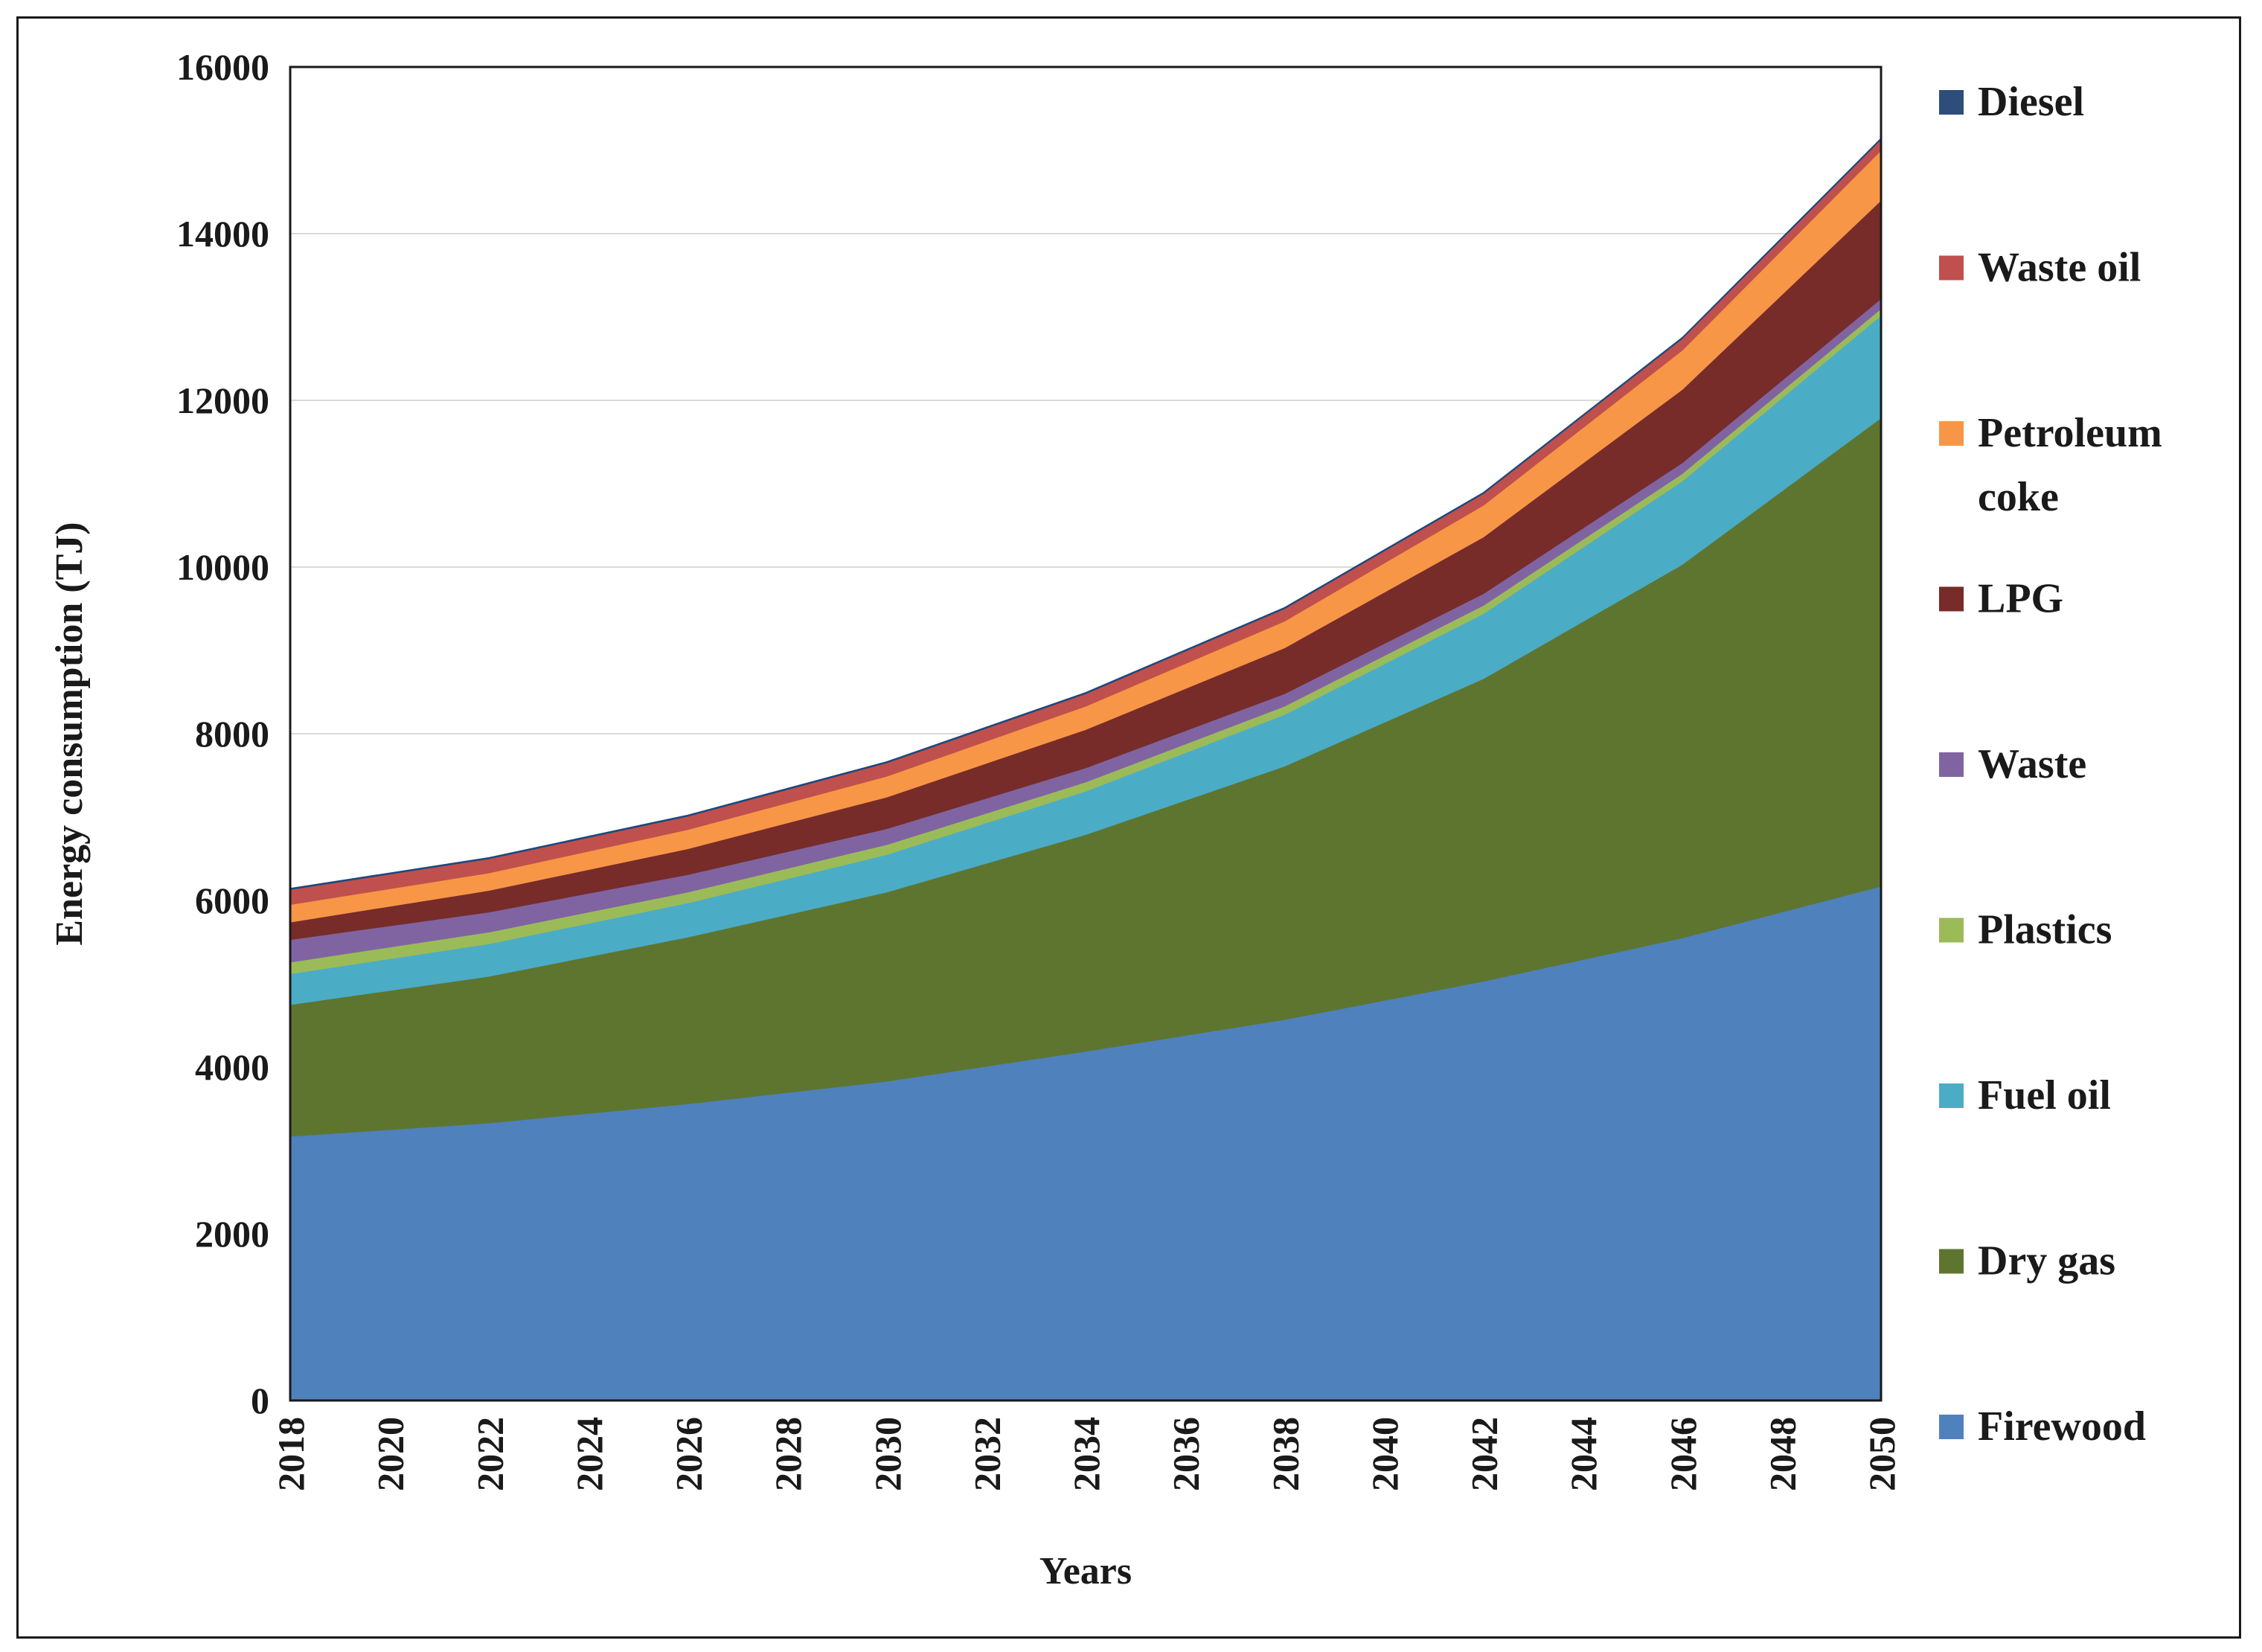  Describe the element at coordinates (260, 1400) in the screenshot. I see `y-tick-label: 0` at that location.